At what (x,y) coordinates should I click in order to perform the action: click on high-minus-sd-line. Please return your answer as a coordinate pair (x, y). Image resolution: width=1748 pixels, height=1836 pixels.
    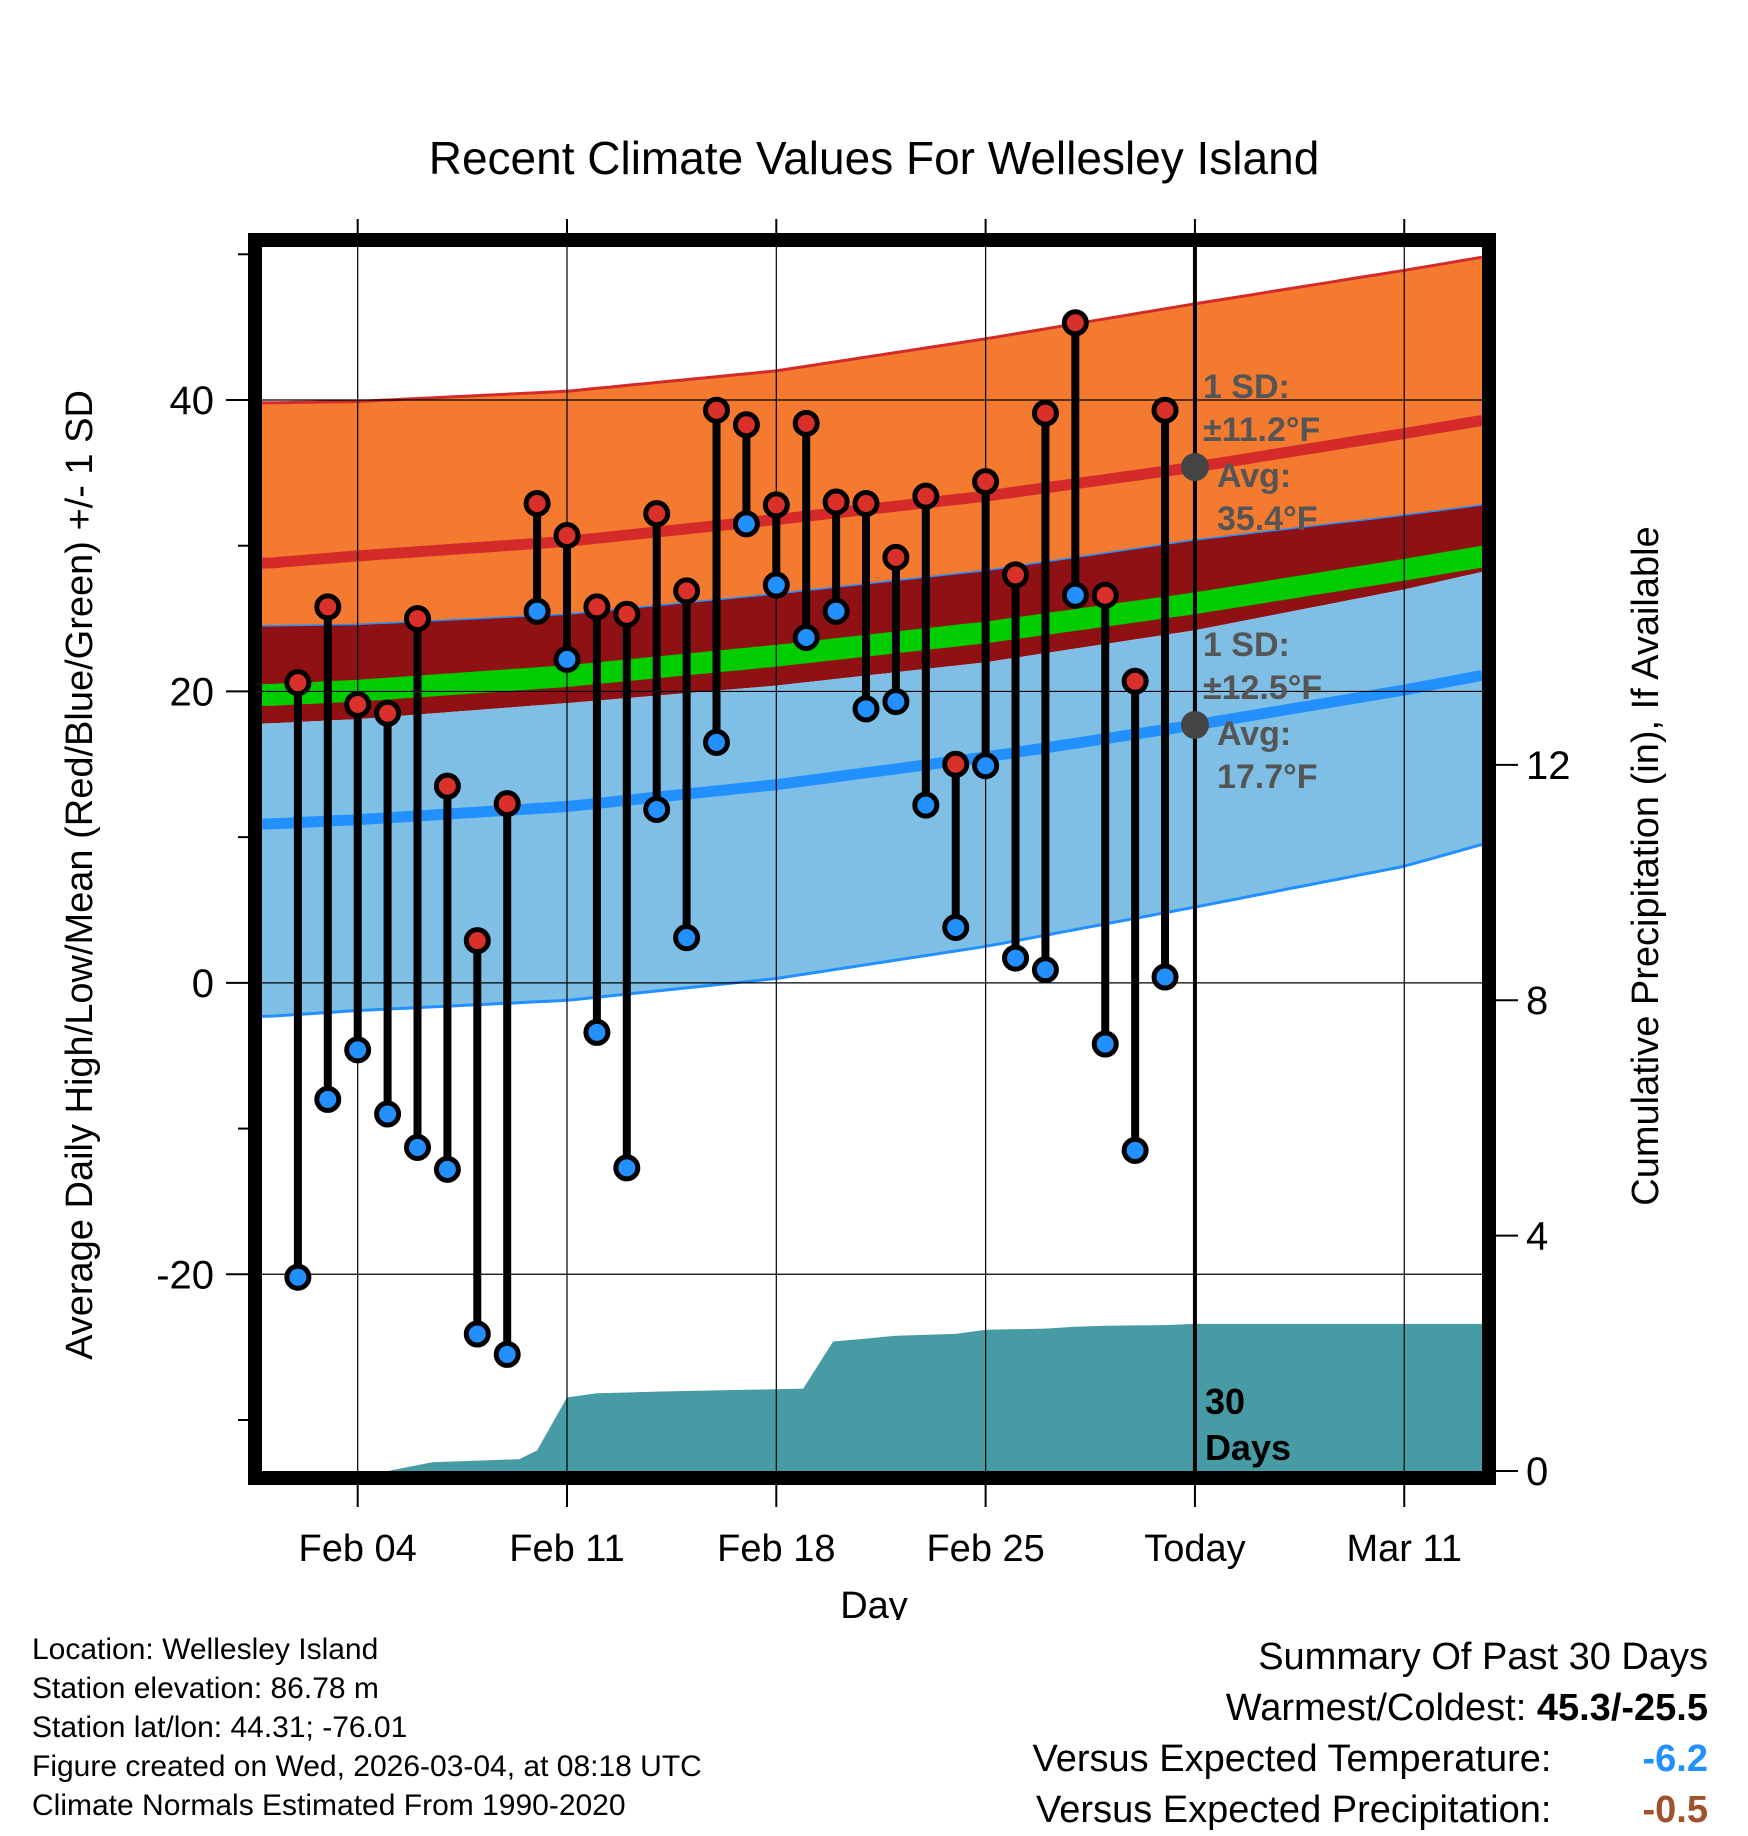
    Looking at the image, I should click on (872, 565).